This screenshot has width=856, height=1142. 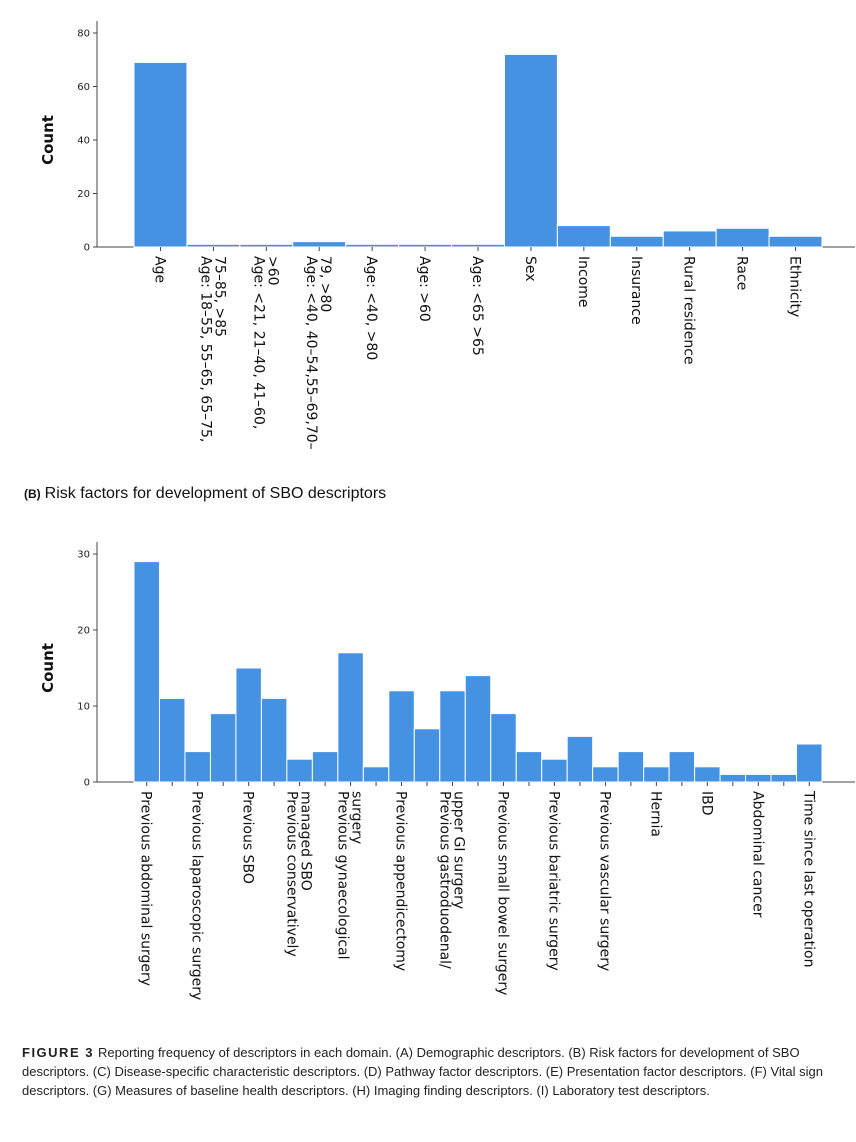 I want to click on x-tick-label-line: Abdominal cancer, so click(x=757, y=854).